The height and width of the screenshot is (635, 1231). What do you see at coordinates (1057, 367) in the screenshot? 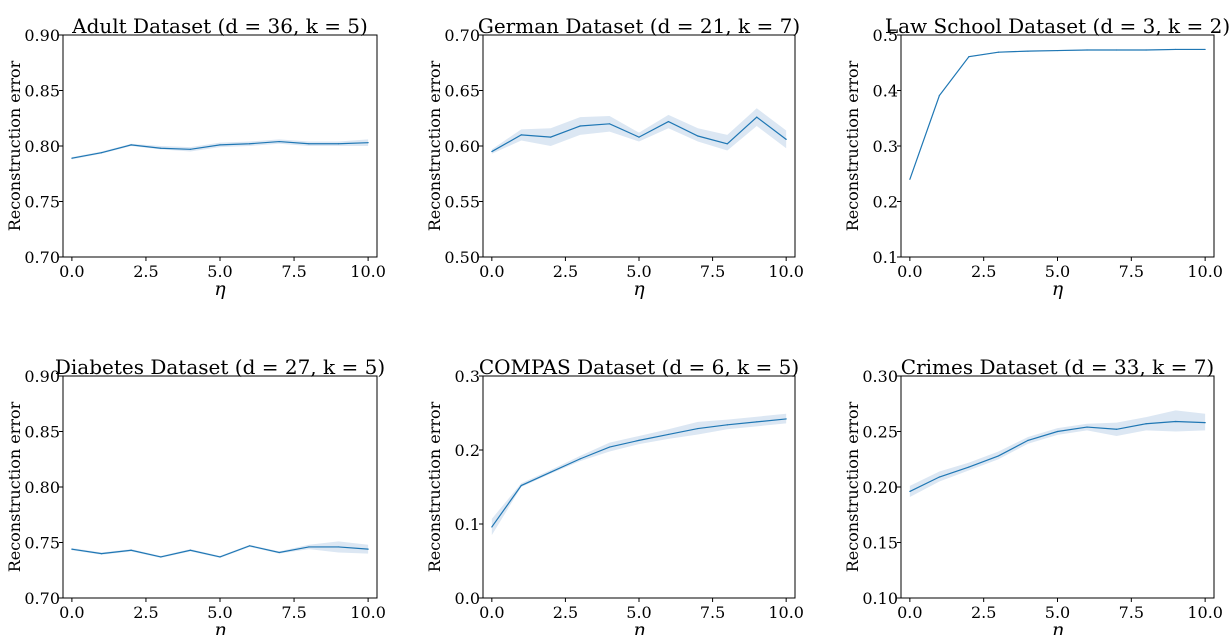
I see `panel-title: Crimes Dataset (d = 33, k = 7)` at bounding box center [1057, 367].